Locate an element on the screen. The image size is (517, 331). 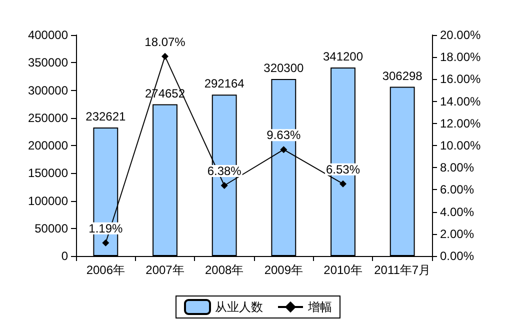
y-tick-label: 350000 is located at coordinates (48, 63).